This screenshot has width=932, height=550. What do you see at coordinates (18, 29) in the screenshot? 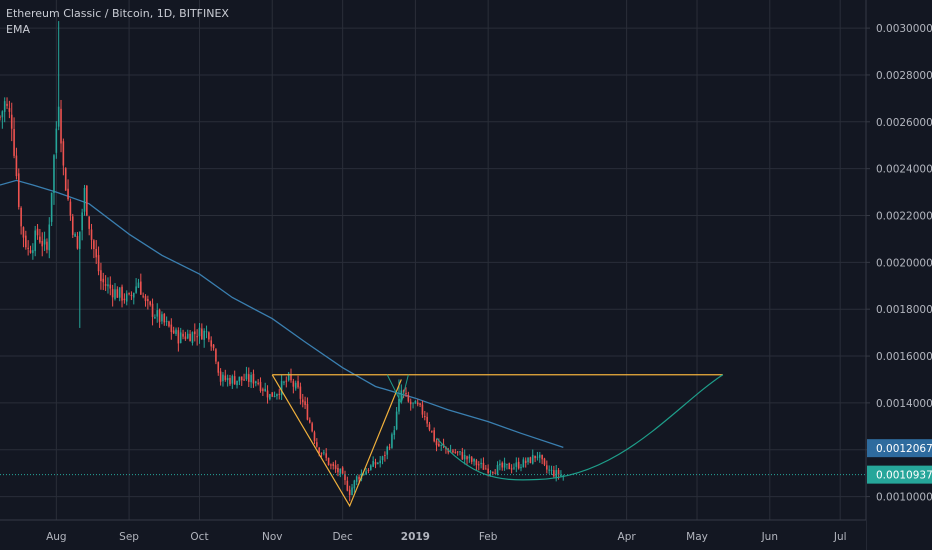
I see `indicator-label: EMA` at bounding box center [18, 29].